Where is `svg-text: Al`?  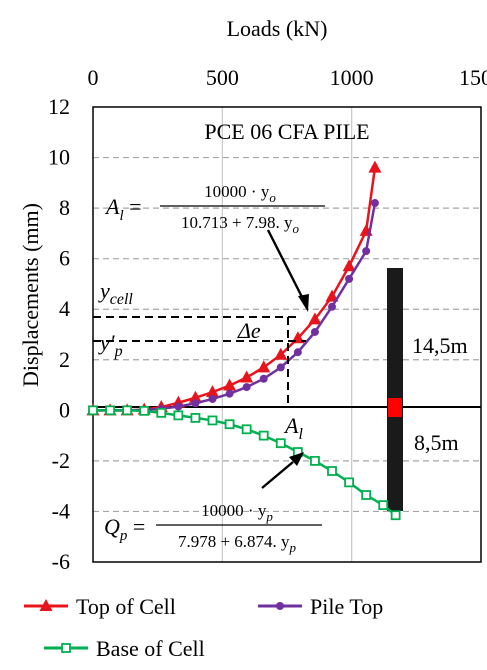 svg-text: Al is located at coordinates (293, 428).